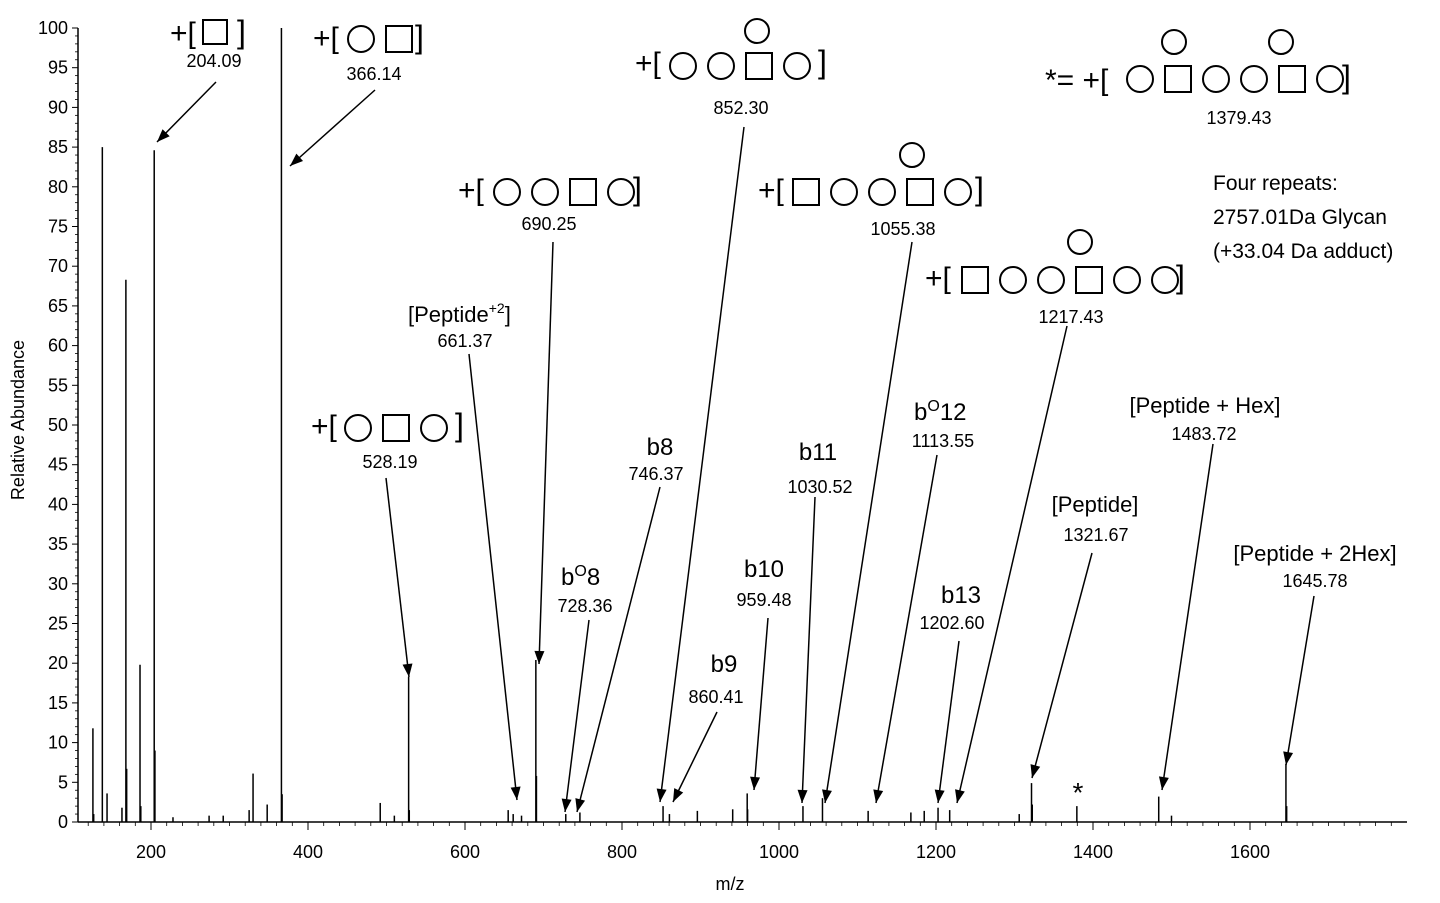  I want to click on ion-204-mz: 204.09, so click(213, 61).